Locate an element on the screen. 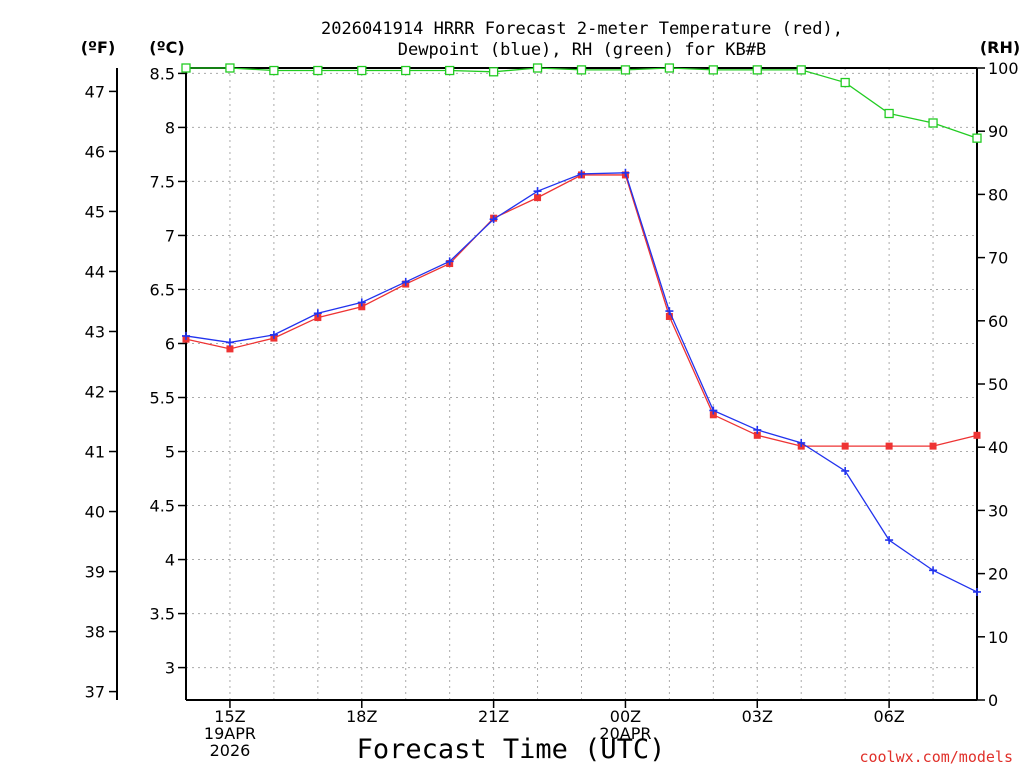  rh-tick-label: 30 is located at coordinates (998, 510).